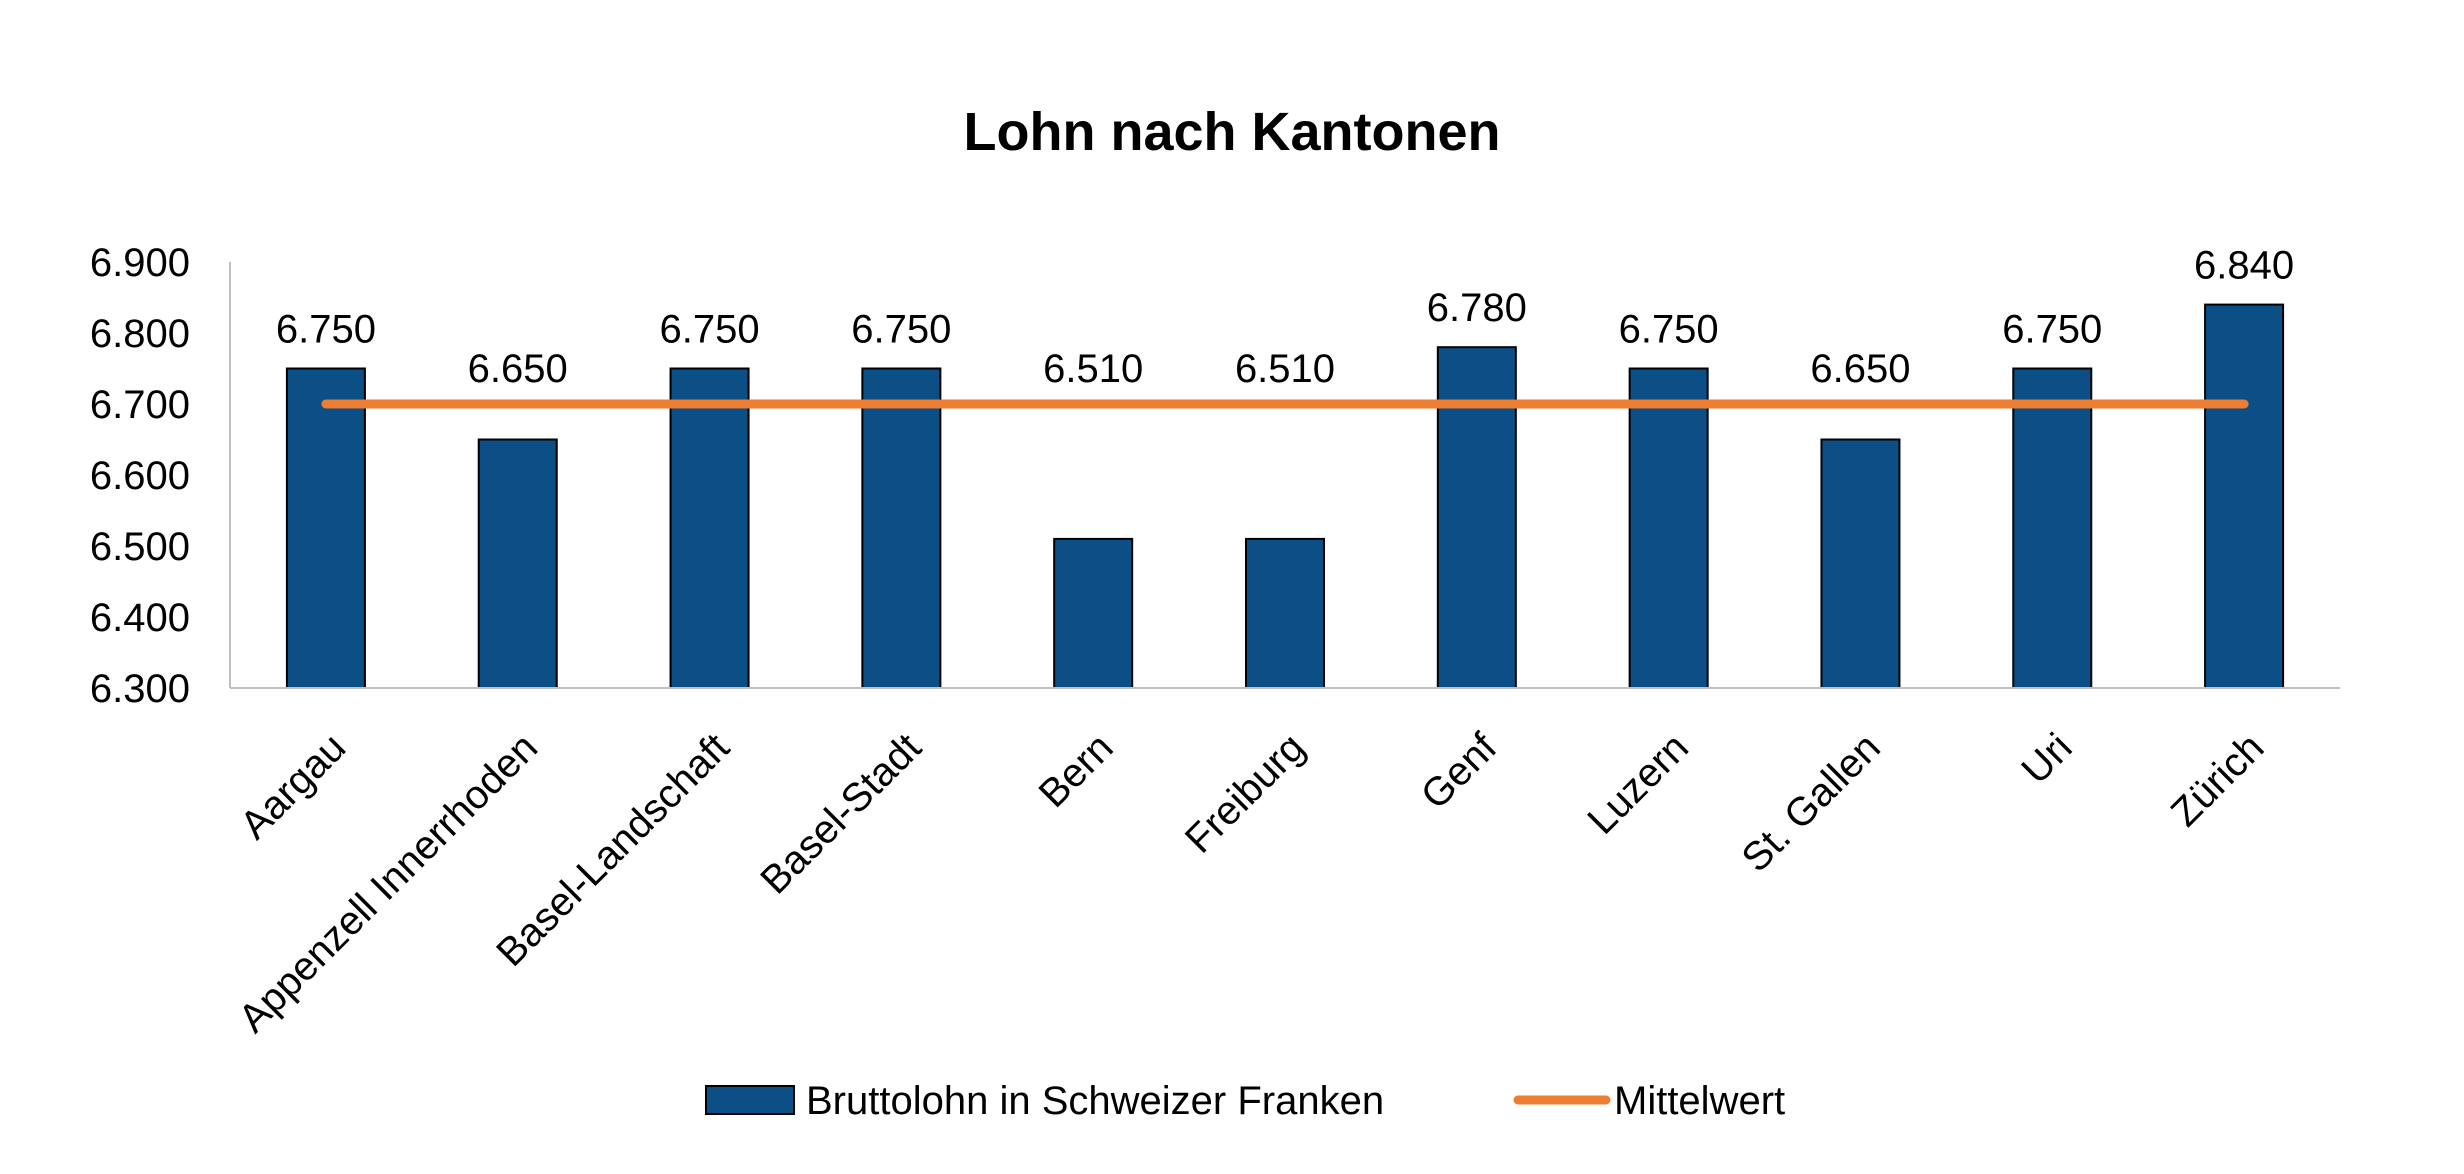 The width and height of the screenshot is (2464, 1174). Describe the element at coordinates (293, 786) in the screenshot. I see `x-category-label: Aargau` at that location.